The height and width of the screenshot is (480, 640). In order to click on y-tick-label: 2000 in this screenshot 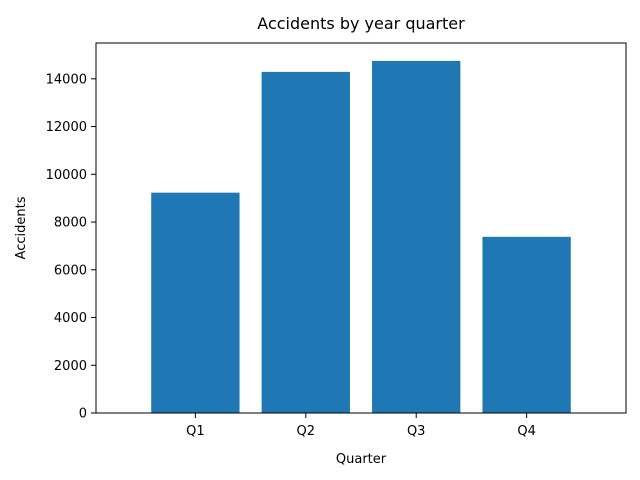, I will do `click(70, 366)`.